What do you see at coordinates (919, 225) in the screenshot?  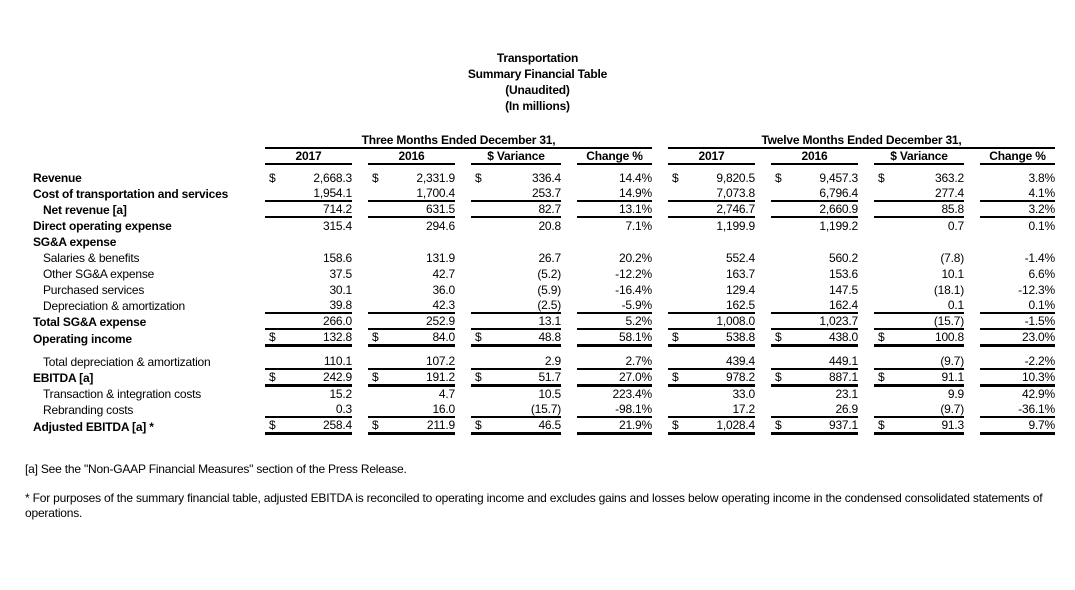 I see `value-cell: 0.7` at bounding box center [919, 225].